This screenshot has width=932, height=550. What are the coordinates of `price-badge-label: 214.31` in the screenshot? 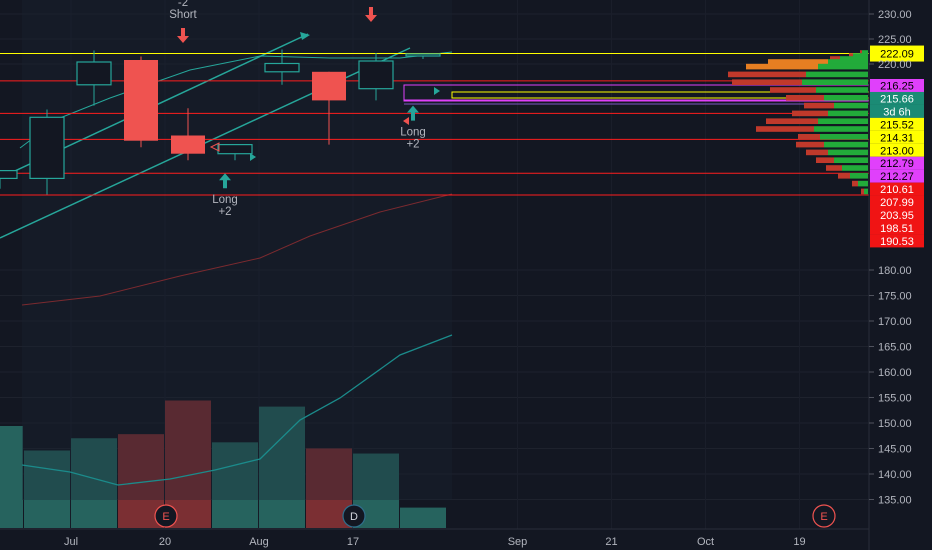 It's located at (897, 138).